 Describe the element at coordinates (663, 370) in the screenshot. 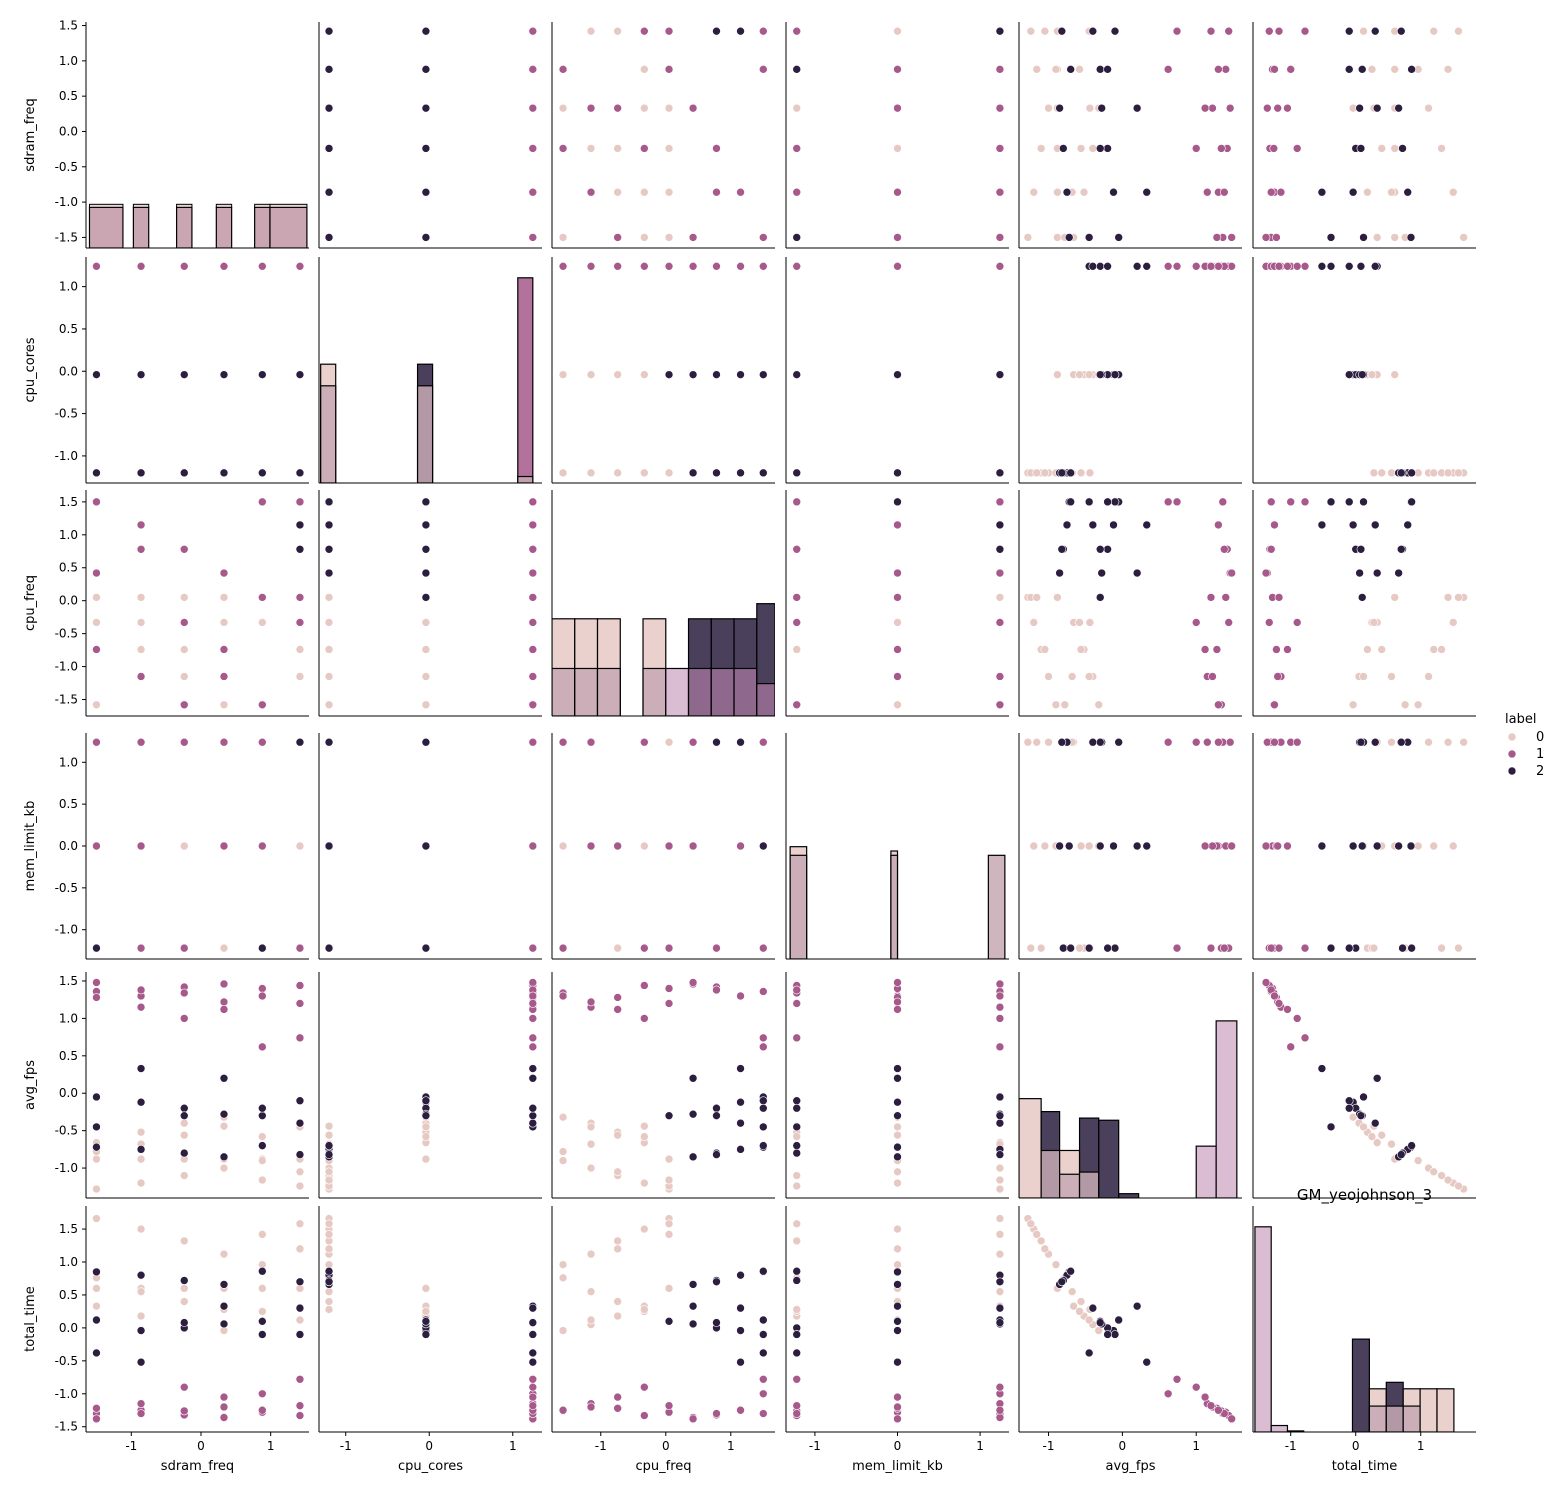

I see `panel-cpu_cores-vs-cpu_freq` at that location.